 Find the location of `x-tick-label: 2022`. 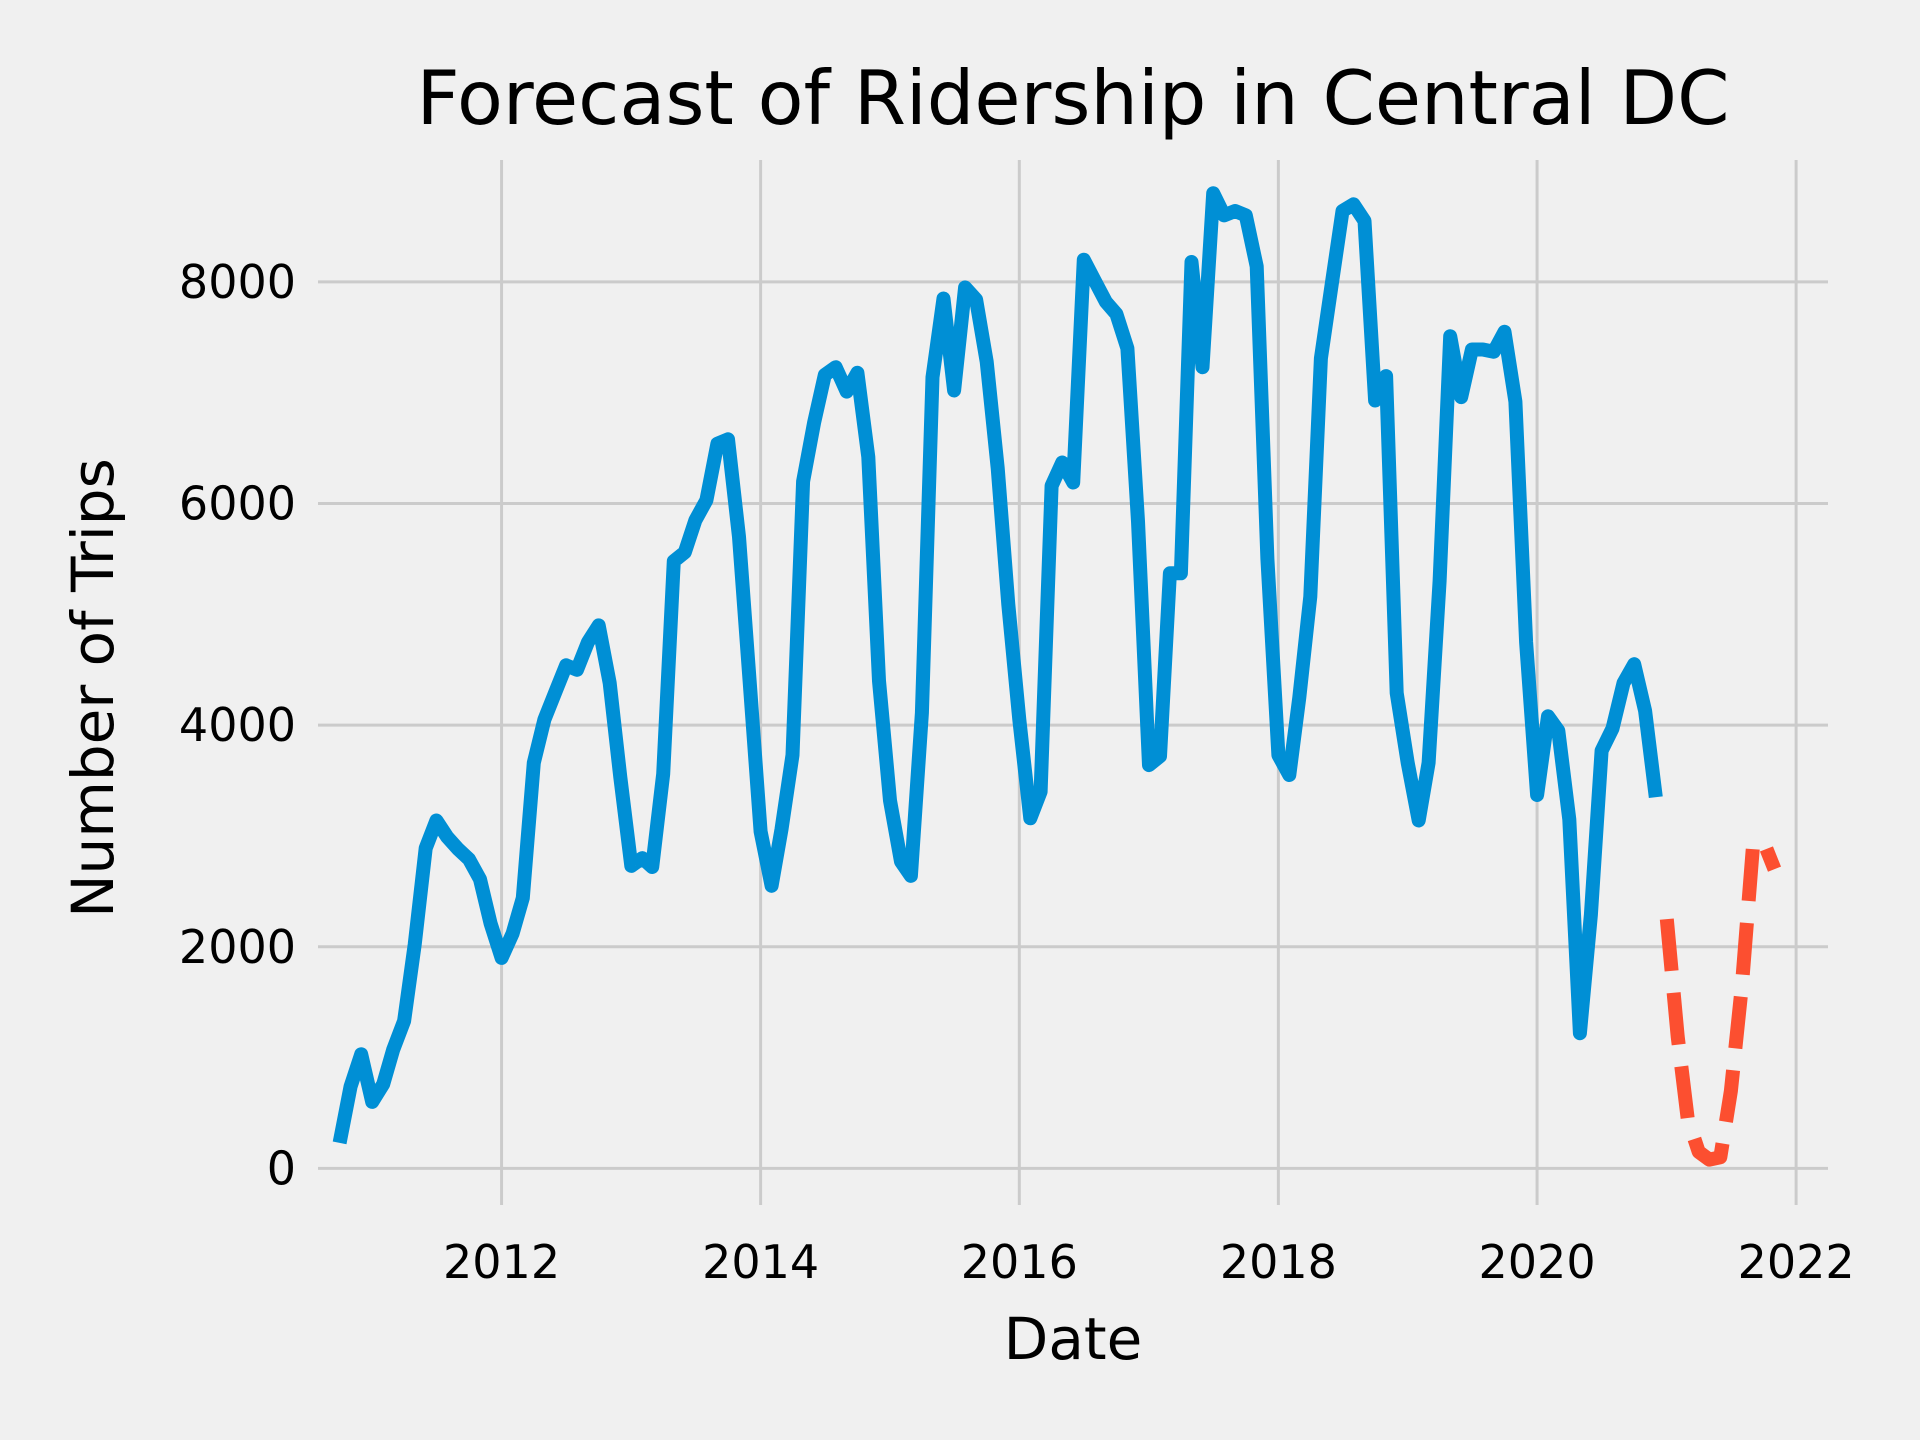

x-tick-label: 2022 is located at coordinates (1796, 1262).